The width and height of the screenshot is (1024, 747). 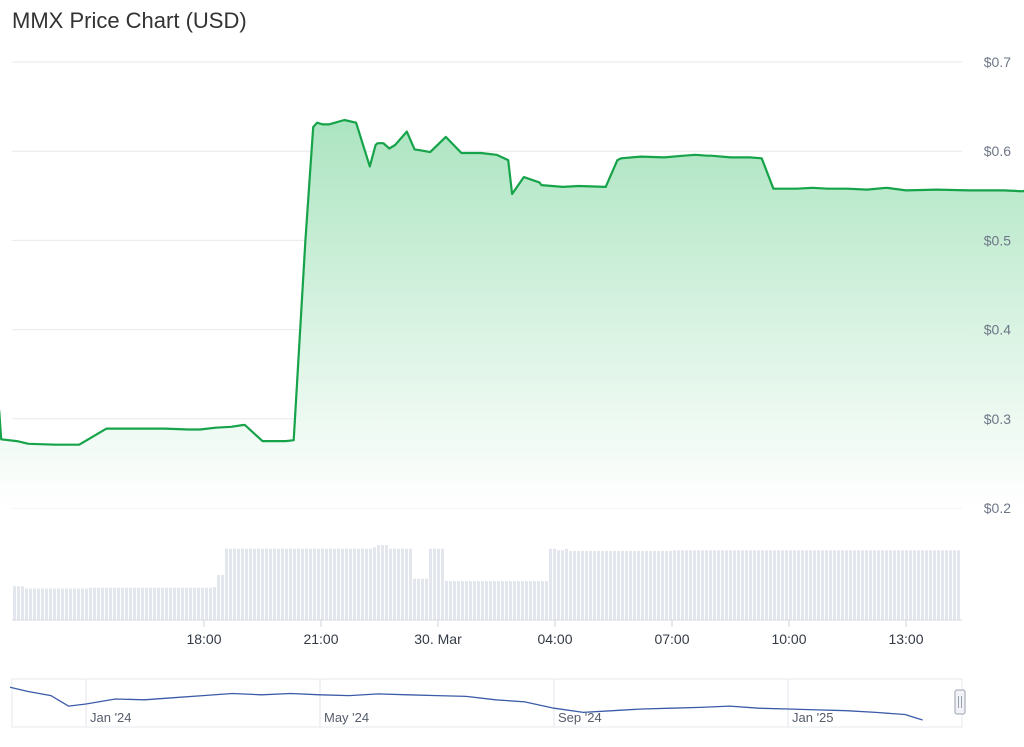 I want to click on x-tick-label: 30. Mar, so click(x=438, y=639).